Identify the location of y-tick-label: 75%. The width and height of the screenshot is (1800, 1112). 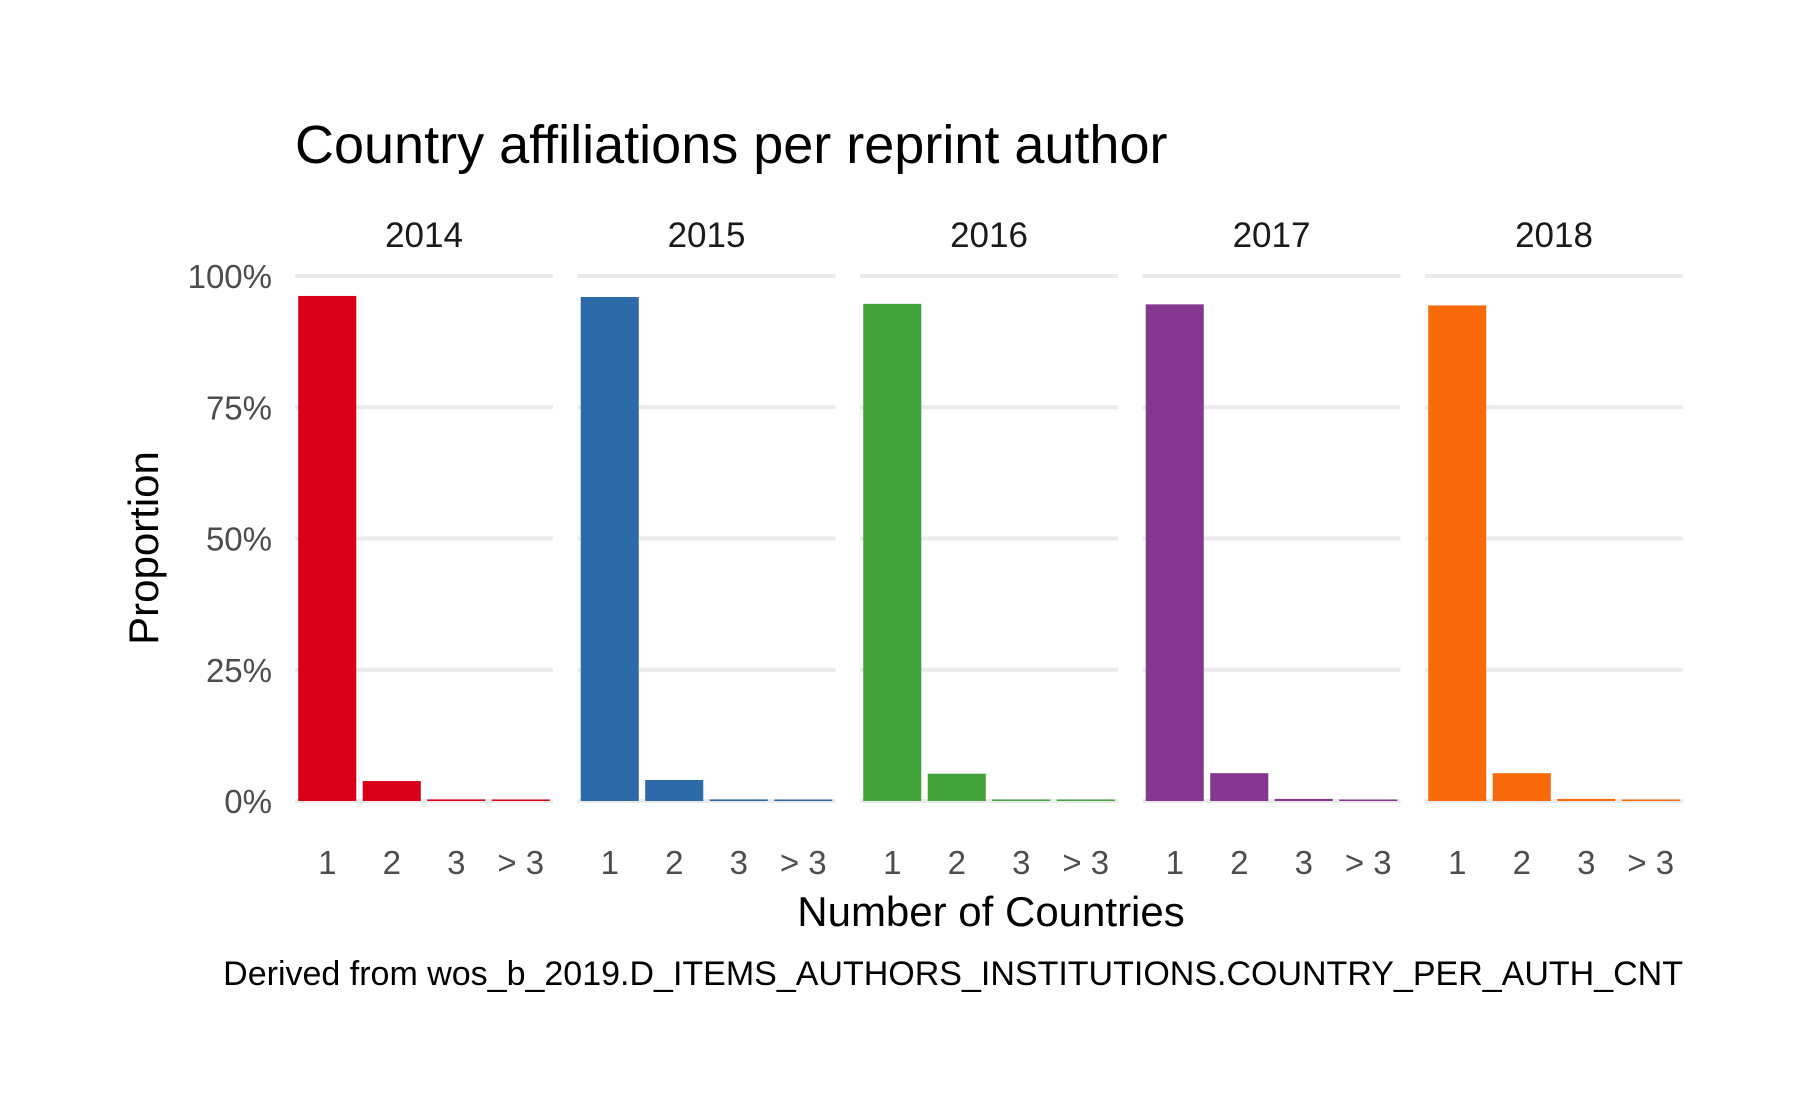
(239, 407).